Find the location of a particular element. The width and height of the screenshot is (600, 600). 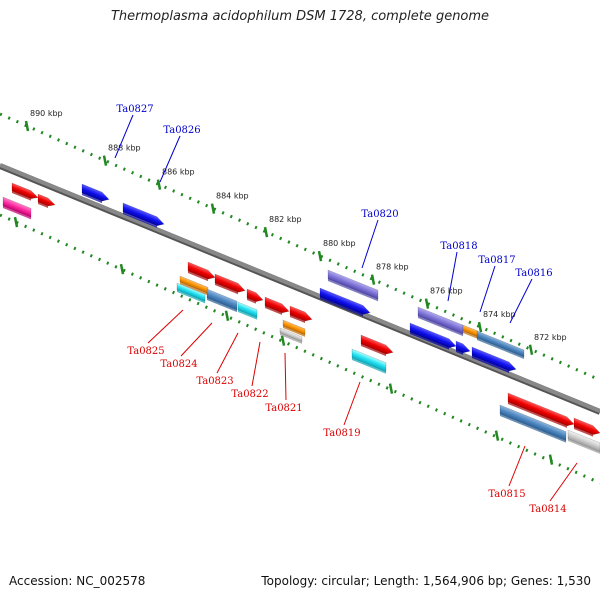

scale-tick-label: 874 kbp is located at coordinates (499, 314).